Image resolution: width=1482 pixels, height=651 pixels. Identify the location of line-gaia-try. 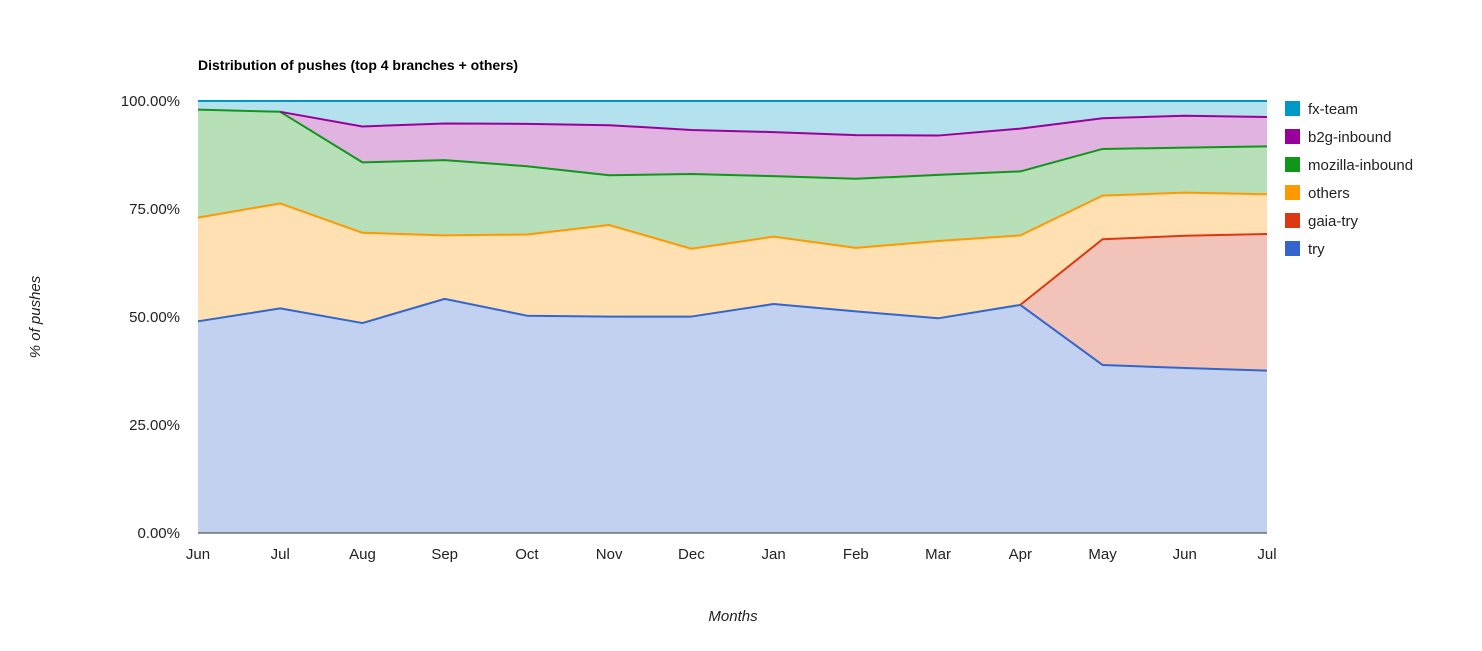
(1143, 269).